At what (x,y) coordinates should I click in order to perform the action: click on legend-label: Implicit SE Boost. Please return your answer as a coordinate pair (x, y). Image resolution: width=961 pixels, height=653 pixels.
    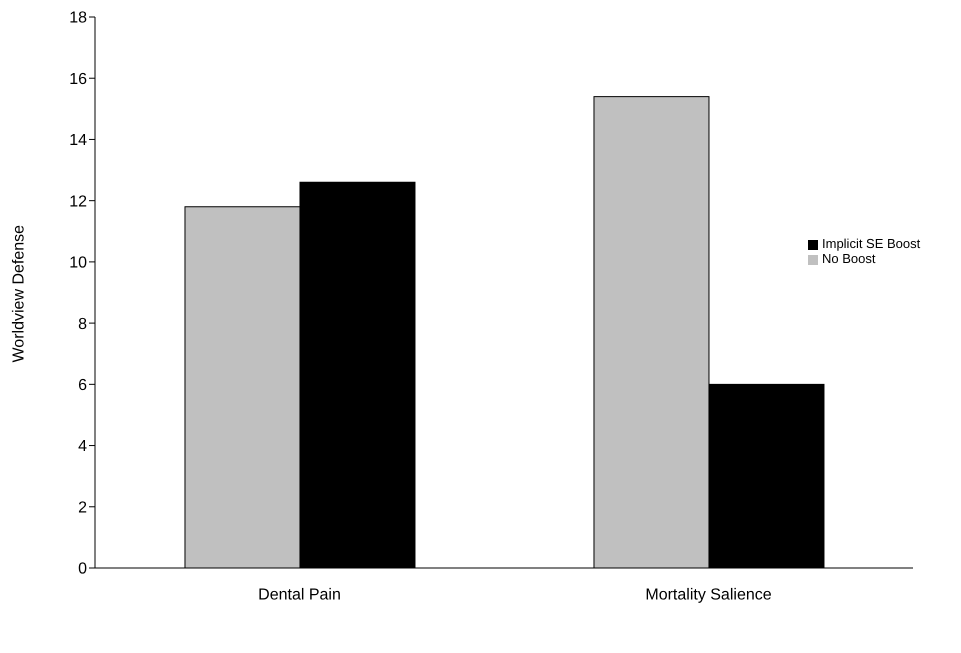
    Looking at the image, I should click on (871, 243).